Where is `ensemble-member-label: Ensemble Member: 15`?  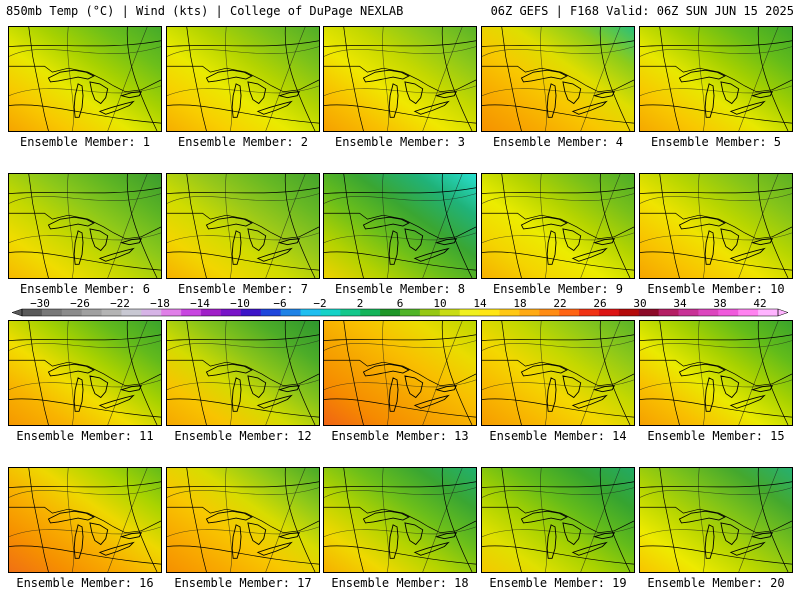
ensemble-member-label: Ensemble Member: 15 is located at coordinates (716, 436).